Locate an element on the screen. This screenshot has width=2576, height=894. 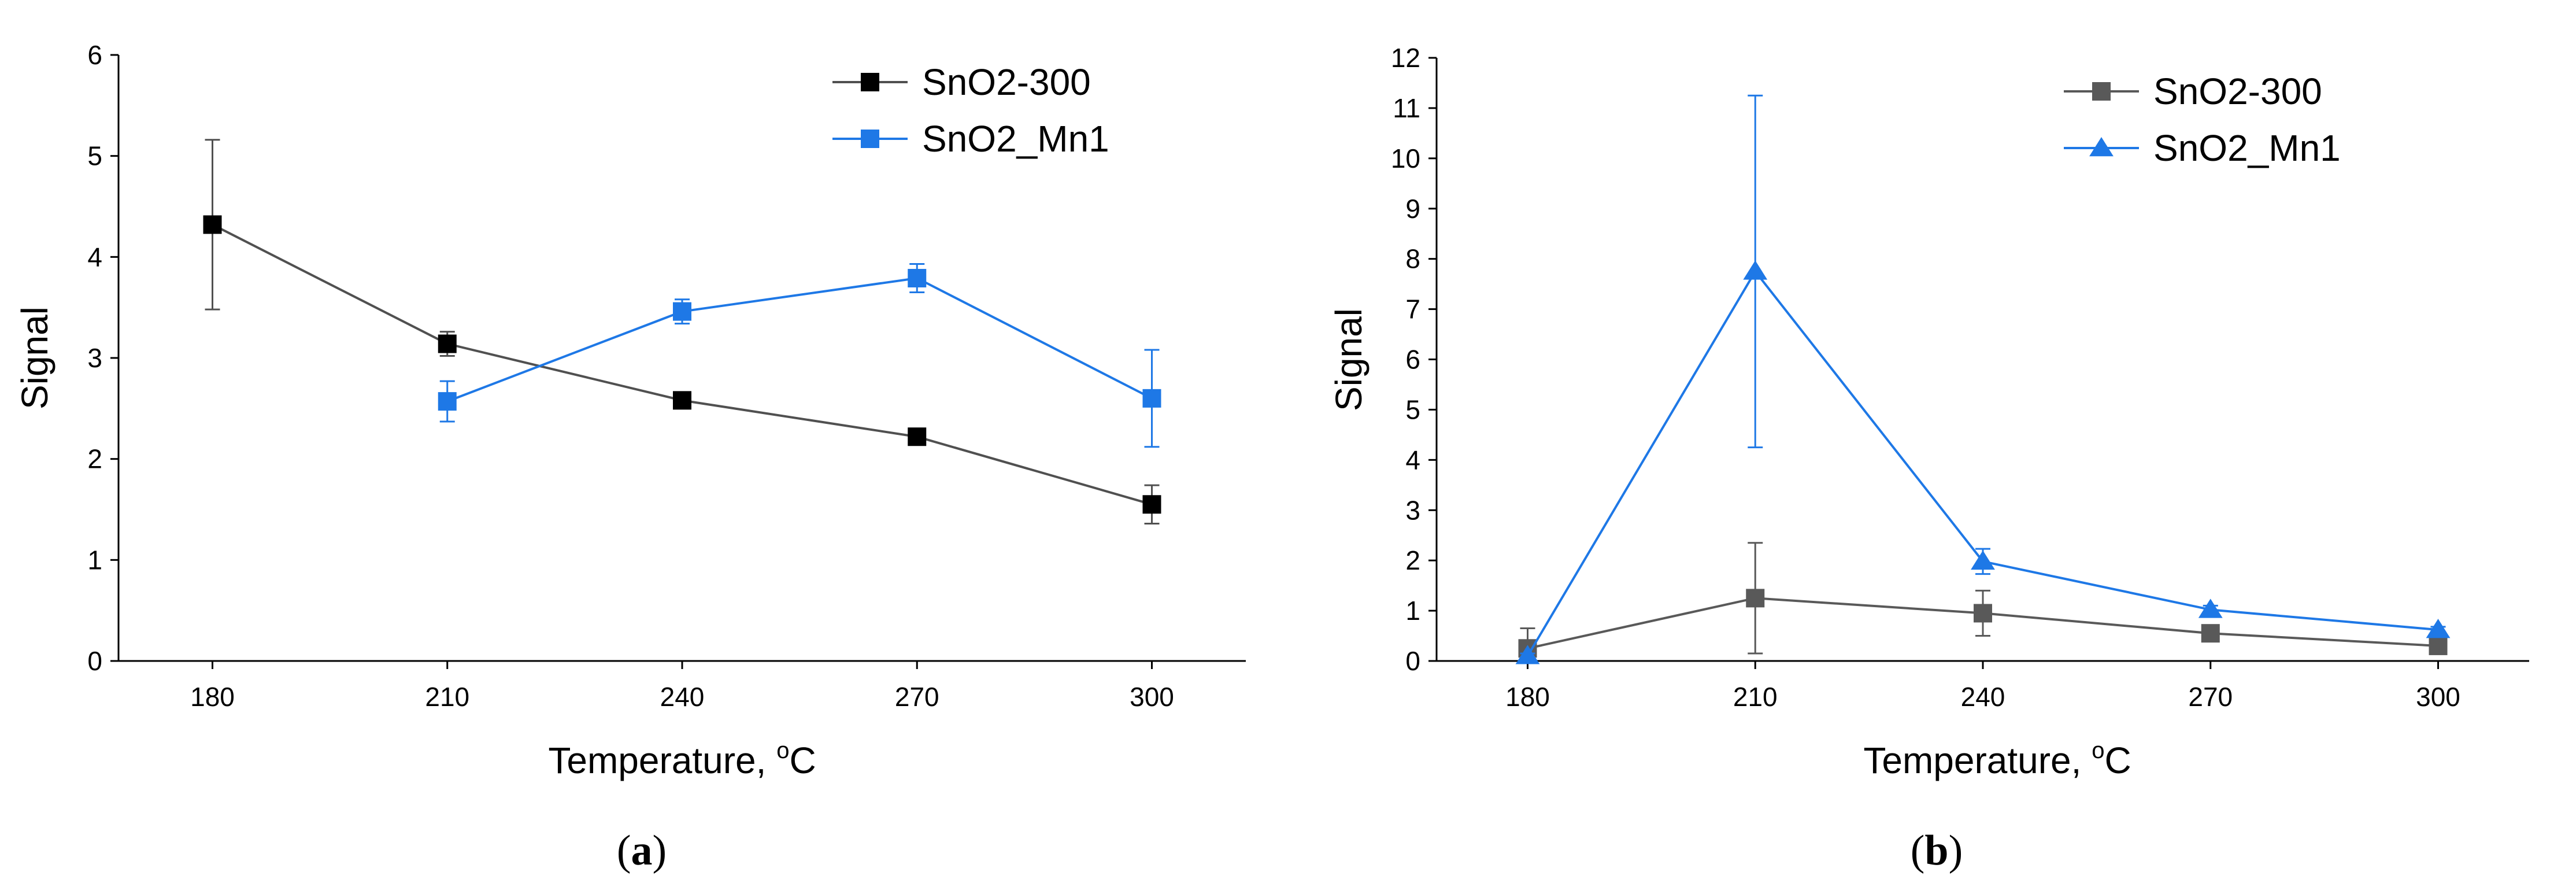
chart-a-x-axis-title-degree: o is located at coordinates (782, 750).